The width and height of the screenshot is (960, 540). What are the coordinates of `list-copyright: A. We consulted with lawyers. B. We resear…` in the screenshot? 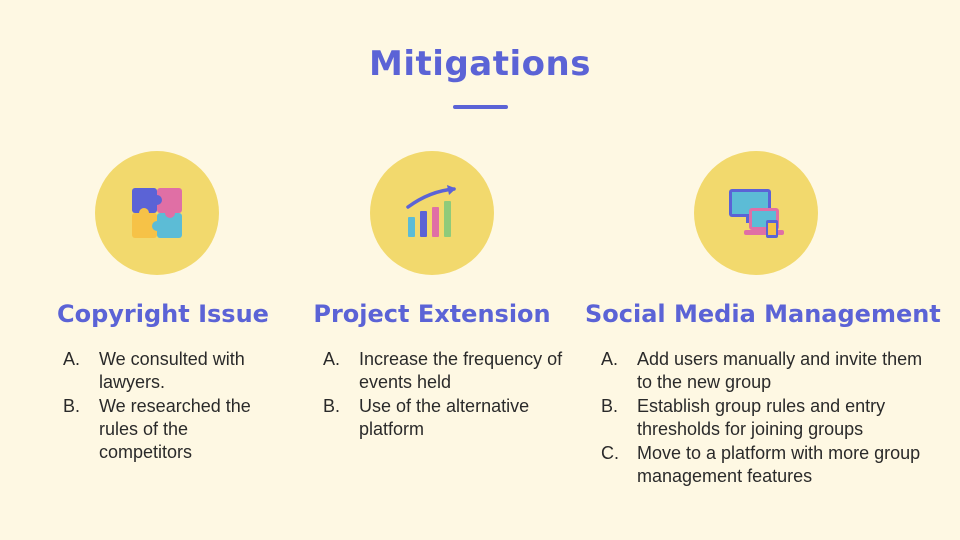 It's located at (163, 406).